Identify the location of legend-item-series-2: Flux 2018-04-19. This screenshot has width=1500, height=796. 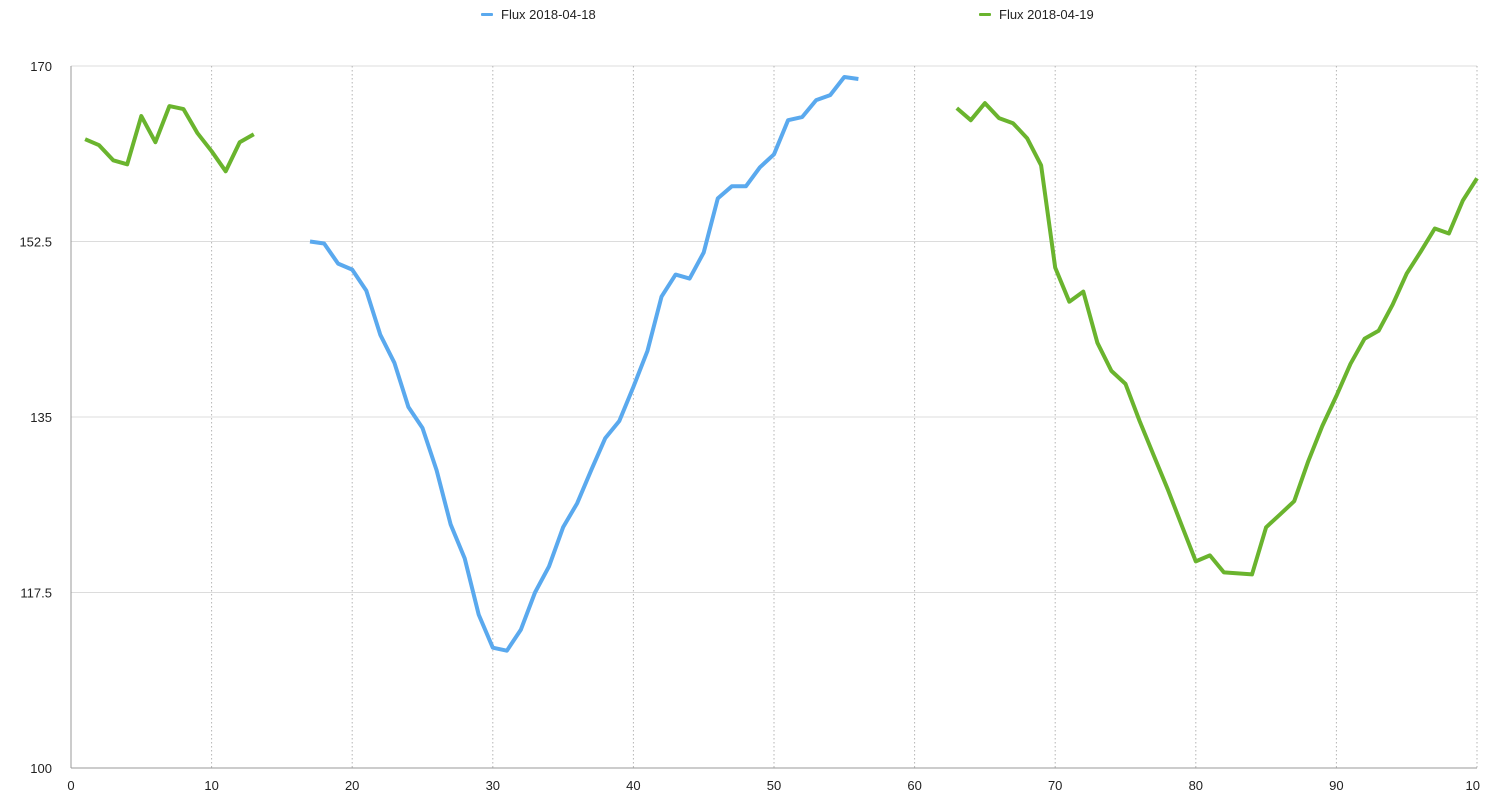
(1036, 14).